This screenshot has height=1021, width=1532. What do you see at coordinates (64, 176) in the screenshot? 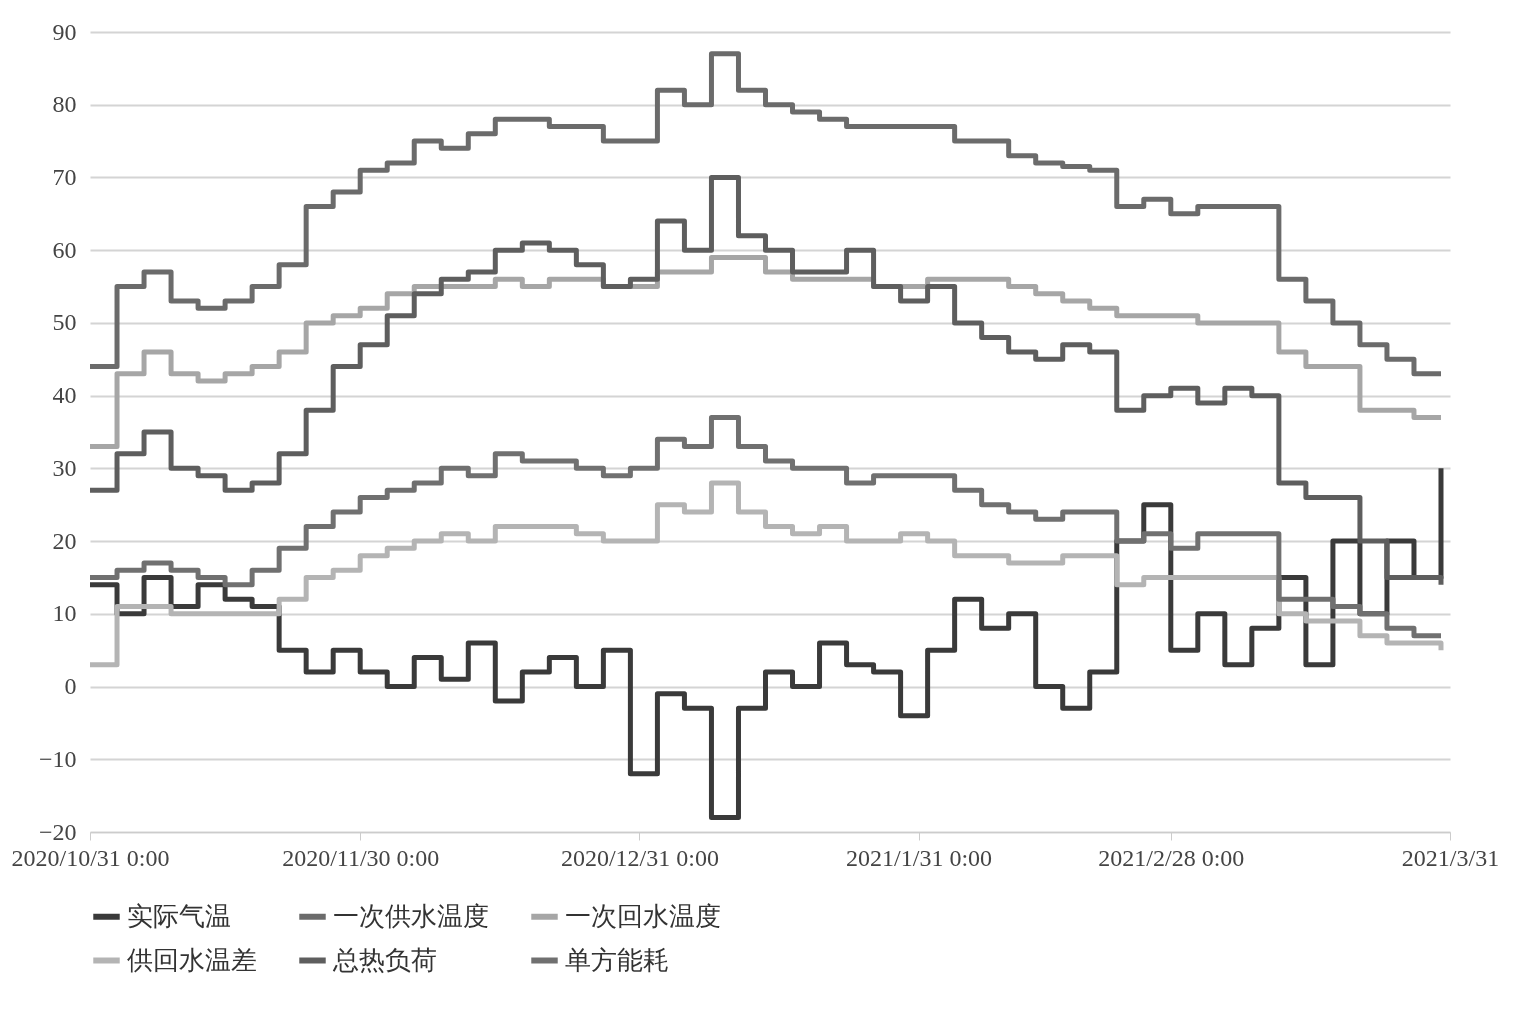
I see `y-tick-label: 70` at bounding box center [64, 176].